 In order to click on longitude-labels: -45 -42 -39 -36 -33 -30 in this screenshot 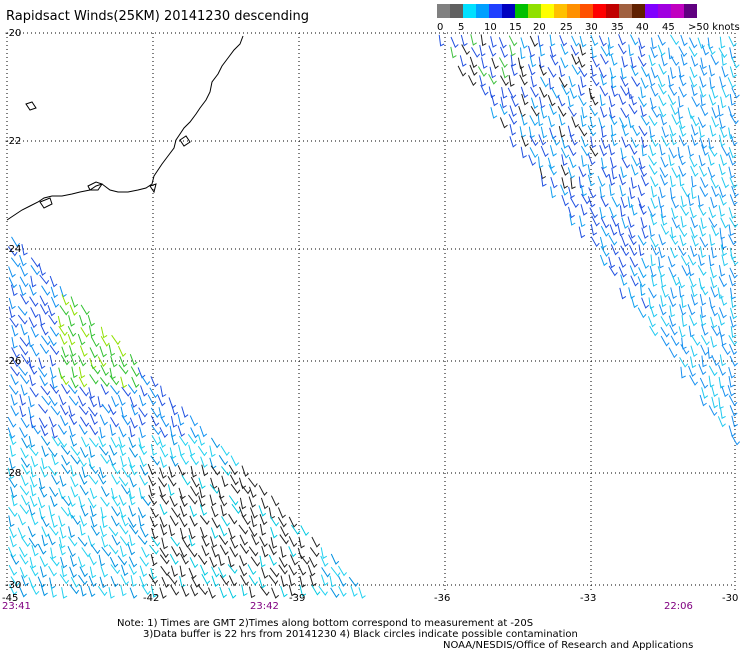, I will do `click(370, 598)`.